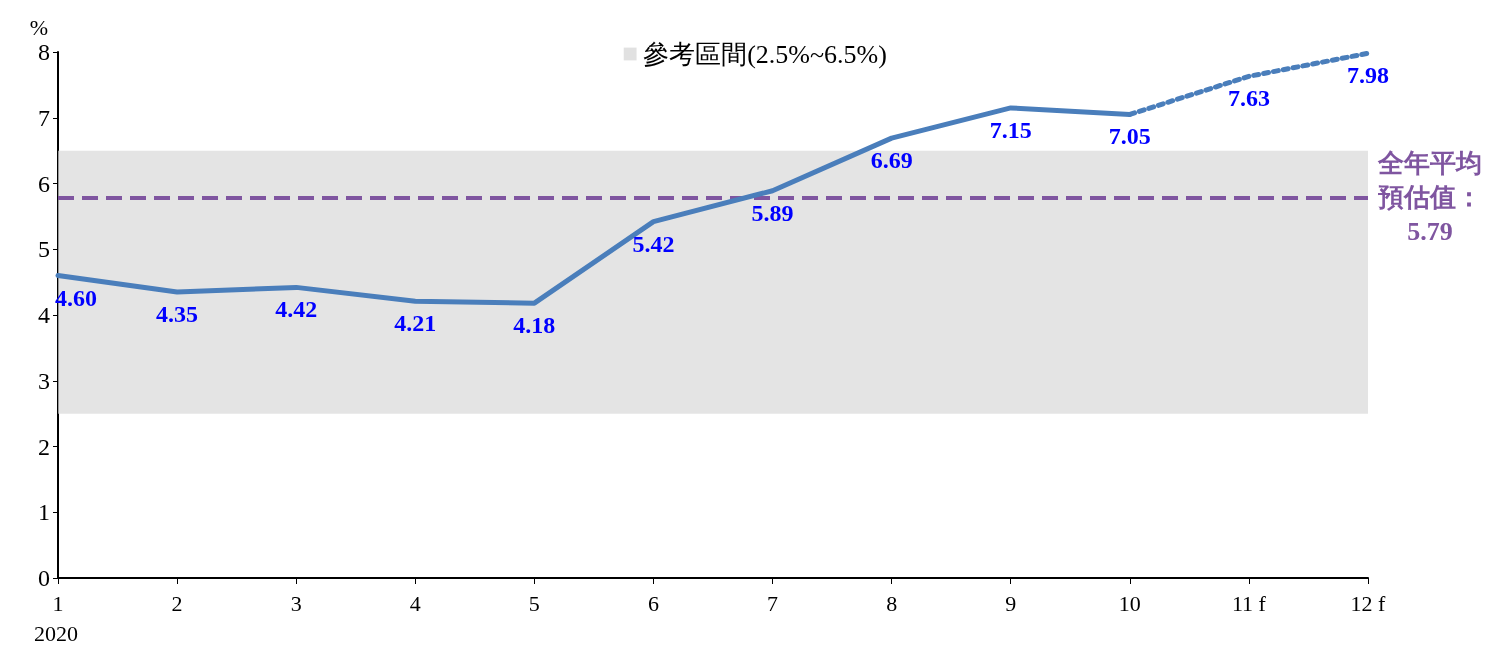 This screenshot has height=651, width=1508. I want to click on ref-line-label: 全年平均預估值：5.79, so click(1429, 197).